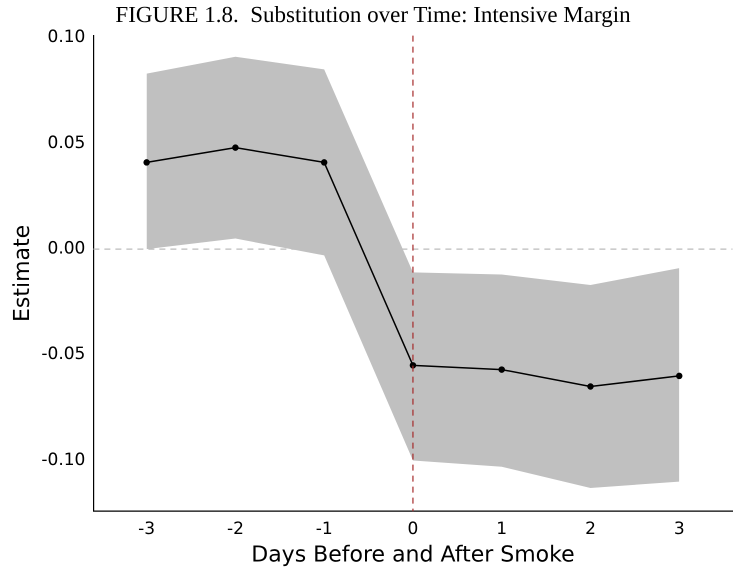 This screenshot has width=738, height=573. Describe the element at coordinates (679, 528) in the screenshot. I see `x-tick-label: 3` at that location.